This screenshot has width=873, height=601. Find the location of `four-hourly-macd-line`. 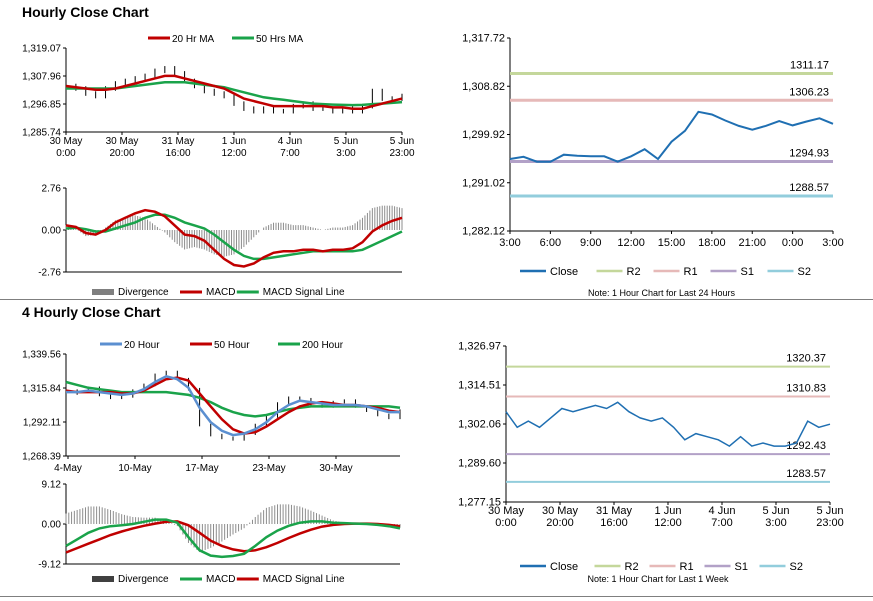

four-hourly-macd-line is located at coordinates (233, 538).